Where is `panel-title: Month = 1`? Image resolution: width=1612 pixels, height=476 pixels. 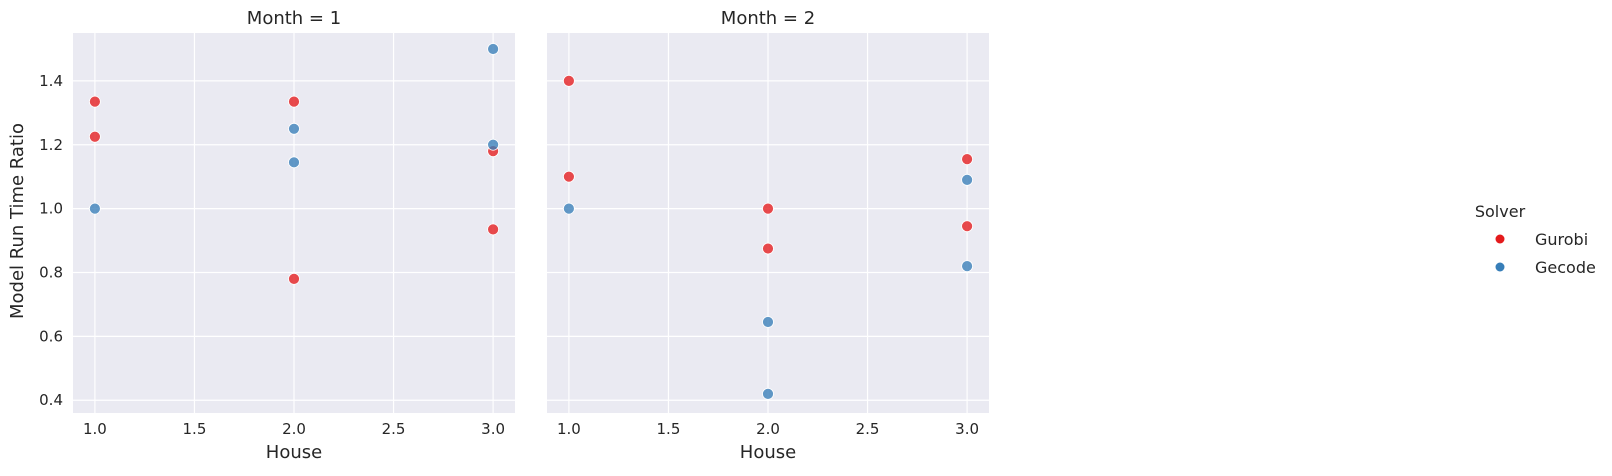 panel-title: Month = 1 is located at coordinates (294, 18).